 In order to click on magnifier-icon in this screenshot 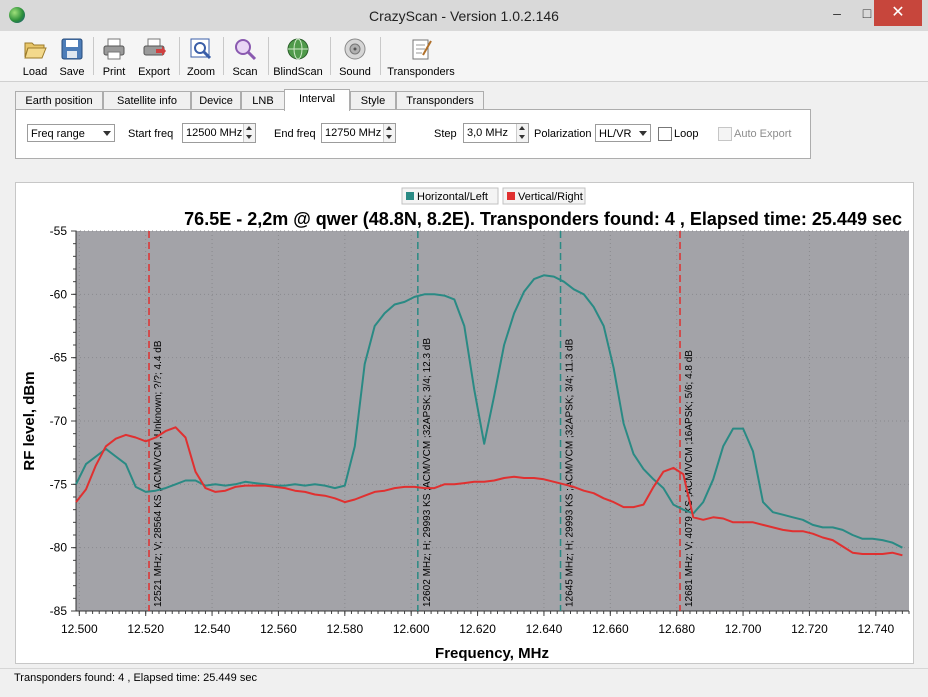, I will do `click(246, 50)`.